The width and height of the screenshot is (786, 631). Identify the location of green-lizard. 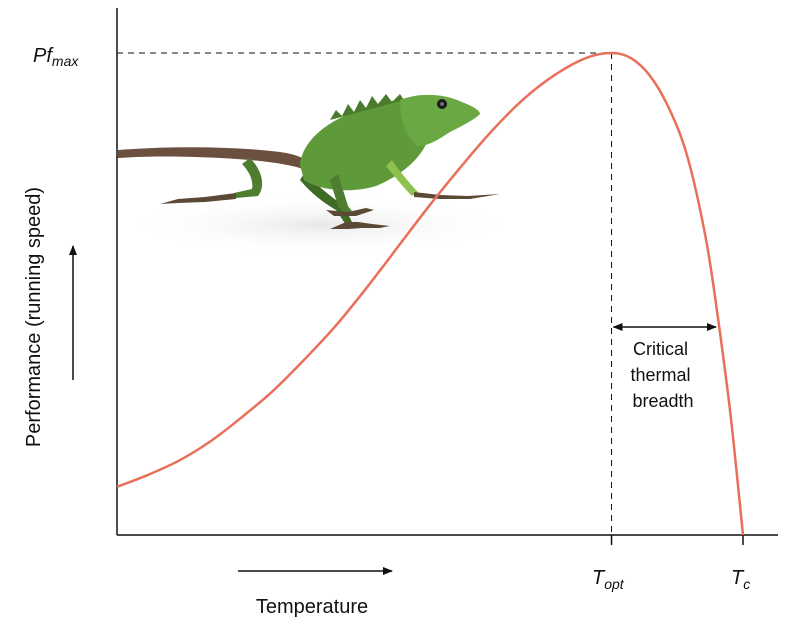
(319, 174).